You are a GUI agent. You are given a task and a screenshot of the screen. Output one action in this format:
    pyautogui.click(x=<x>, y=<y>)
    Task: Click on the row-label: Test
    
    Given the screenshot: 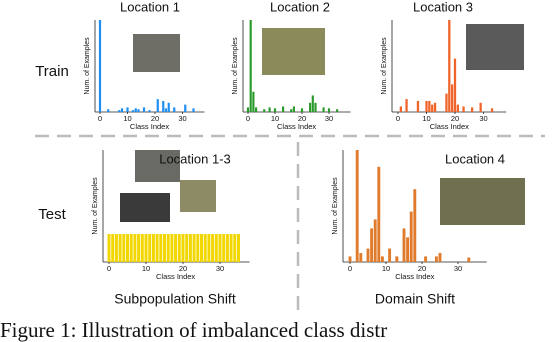 What is the action you would take?
    pyautogui.click(x=52, y=214)
    